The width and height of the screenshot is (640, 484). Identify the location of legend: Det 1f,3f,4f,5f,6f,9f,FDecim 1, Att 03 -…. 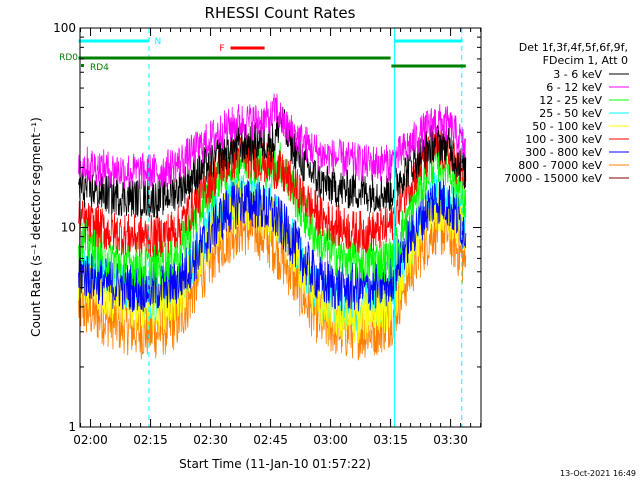
(566, 113).